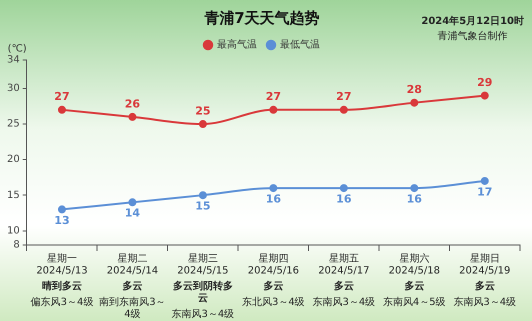 The image size is (532, 321). What do you see at coordinates (132, 103) in the screenshot?
I see `data-label: 26` at bounding box center [132, 103].